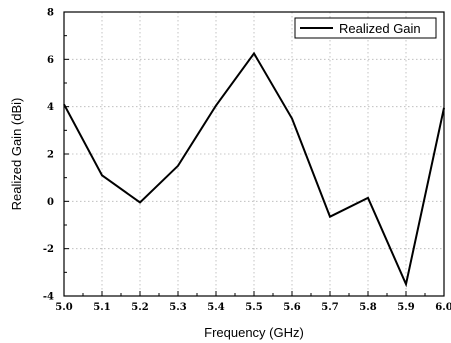 This screenshot has width=451, height=343. Describe the element at coordinates (405, 307) in the screenshot. I see `x-tick-label: 5.9` at that location.